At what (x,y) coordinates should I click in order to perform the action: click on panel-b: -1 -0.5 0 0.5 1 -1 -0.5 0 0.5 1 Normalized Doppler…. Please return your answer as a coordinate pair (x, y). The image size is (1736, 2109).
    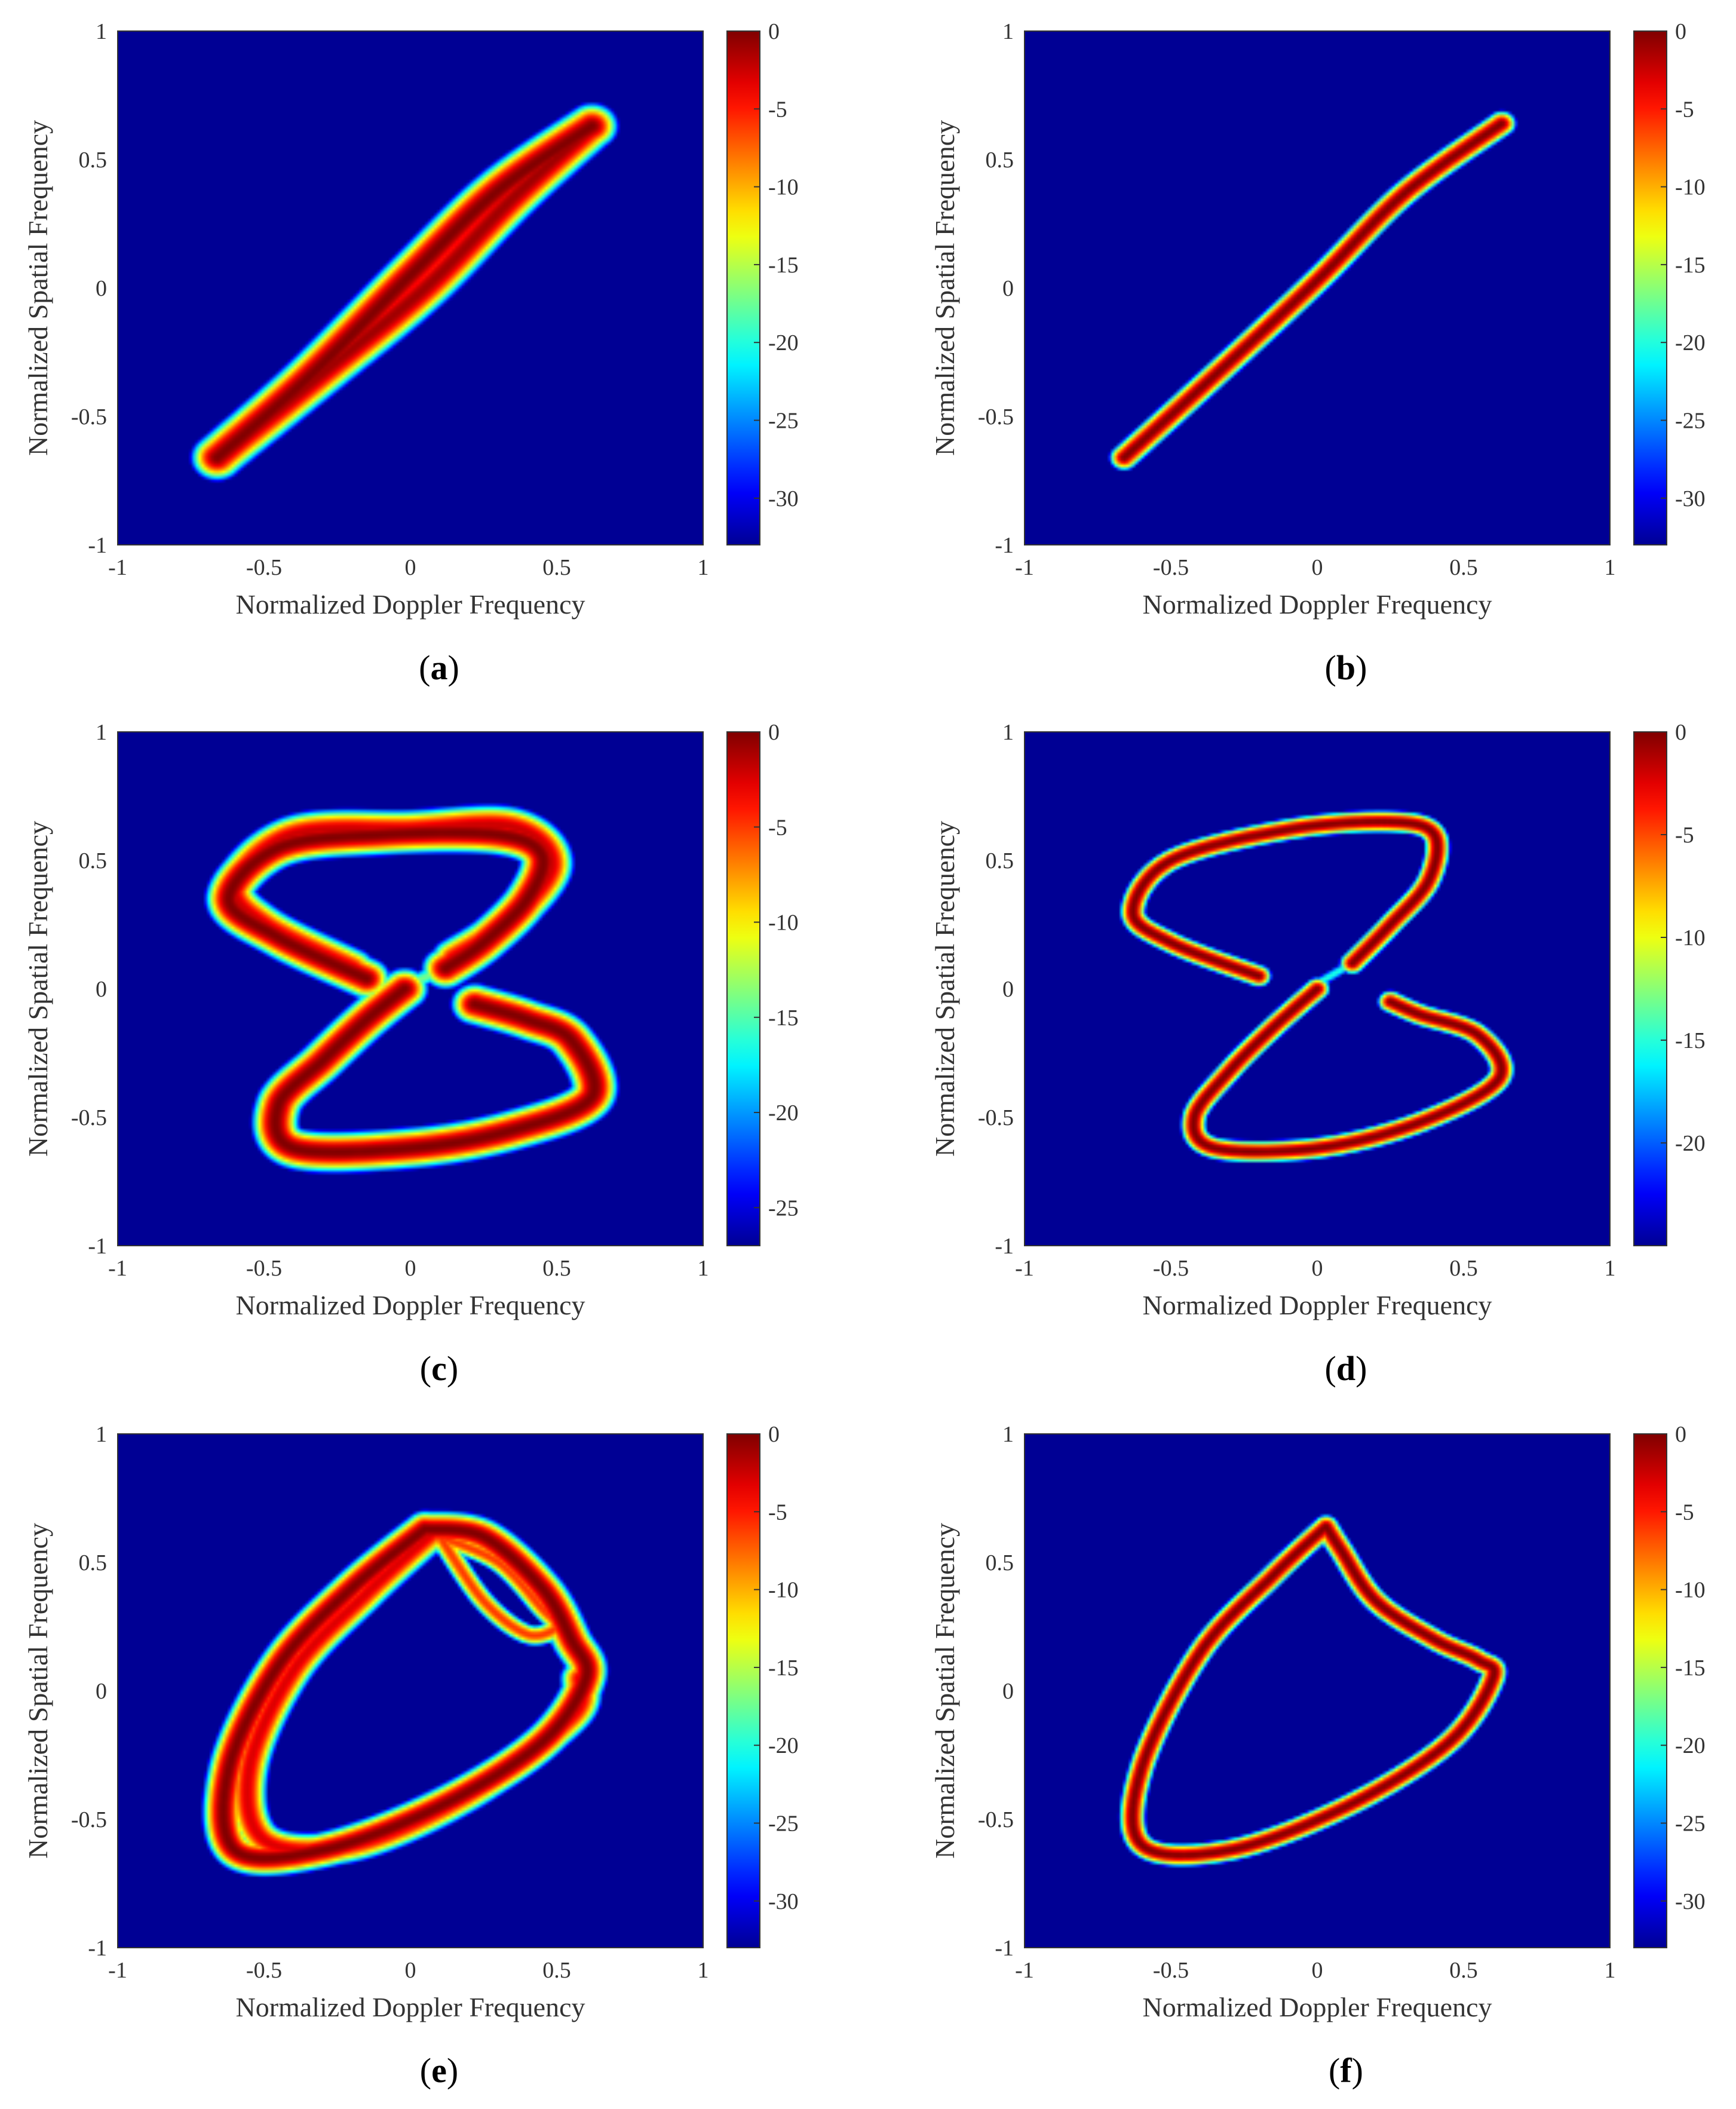
    Looking at the image, I should click on (1318, 353).